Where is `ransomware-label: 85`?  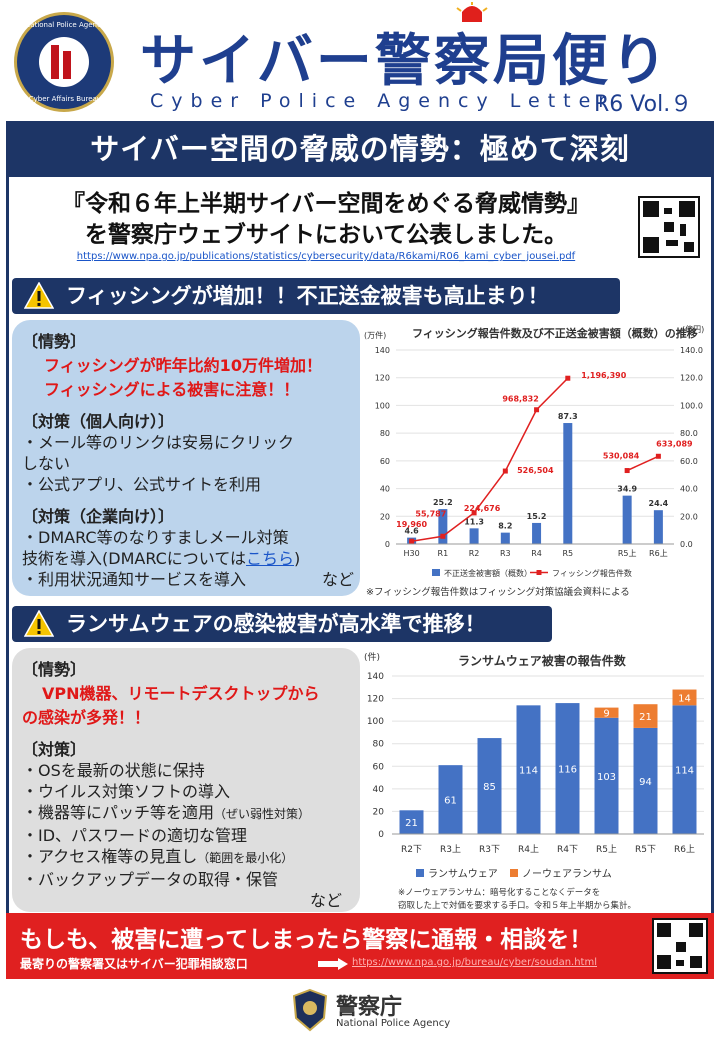 ransomware-label: 85 is located at coordinates (489, 787).